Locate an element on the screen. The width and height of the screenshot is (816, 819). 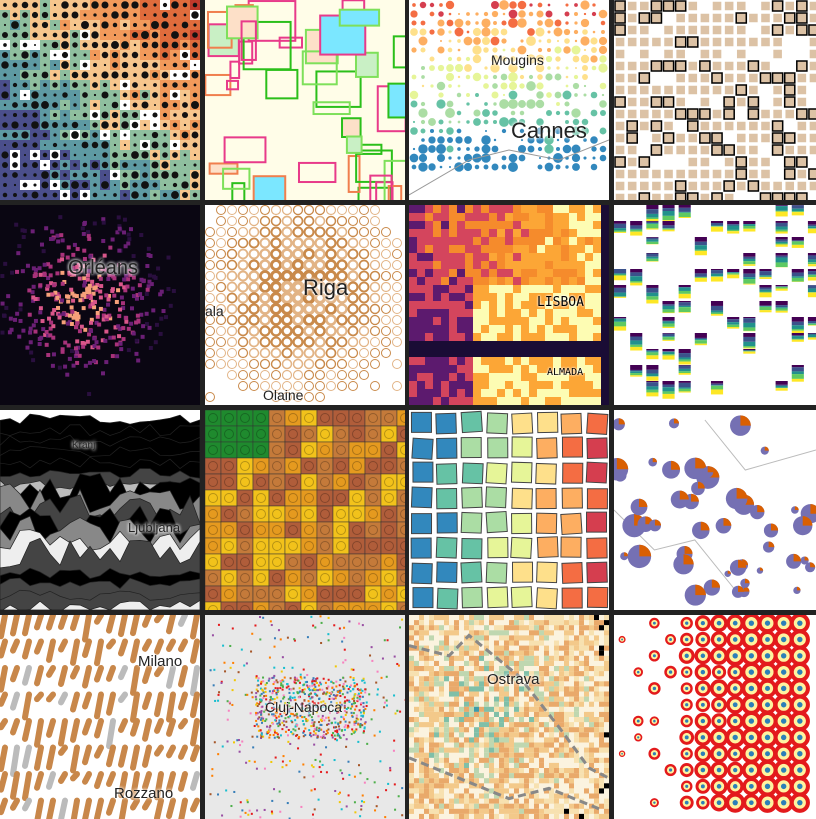
map-tile-rings: Riga ala Olaine is located at coordinates (305, 305).